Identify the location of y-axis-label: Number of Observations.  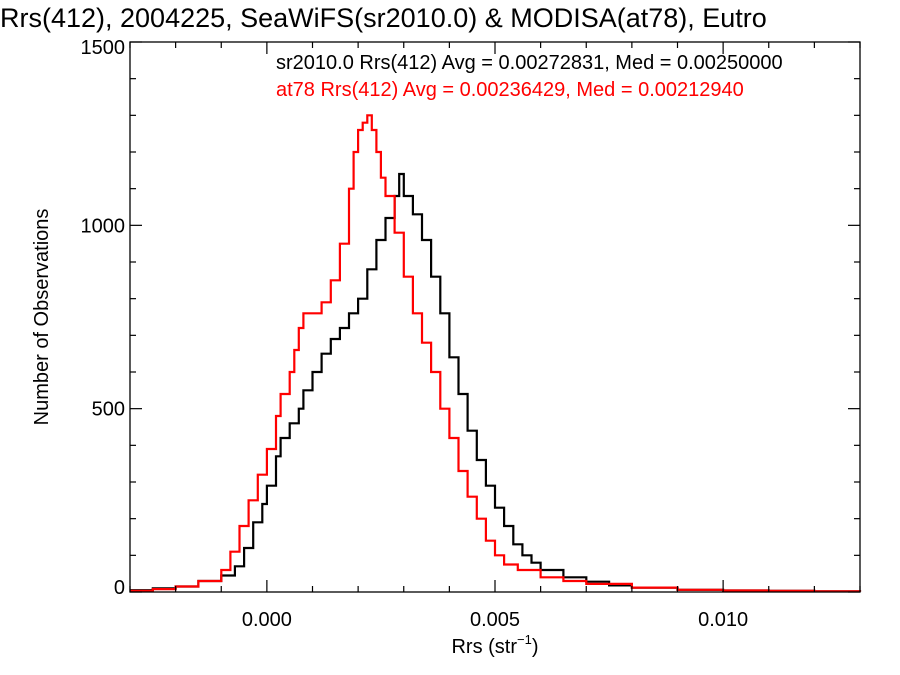
(42, 317).